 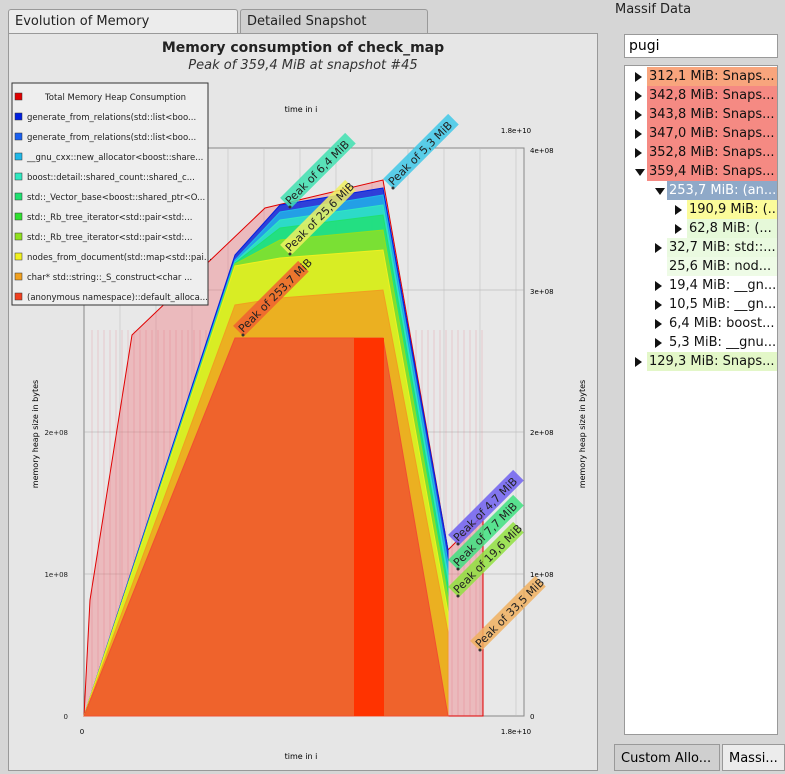 What do you see at coordinates (701, 46) in the screenshot?
I see `search-box: pugi` at bounding box center [701, 46].